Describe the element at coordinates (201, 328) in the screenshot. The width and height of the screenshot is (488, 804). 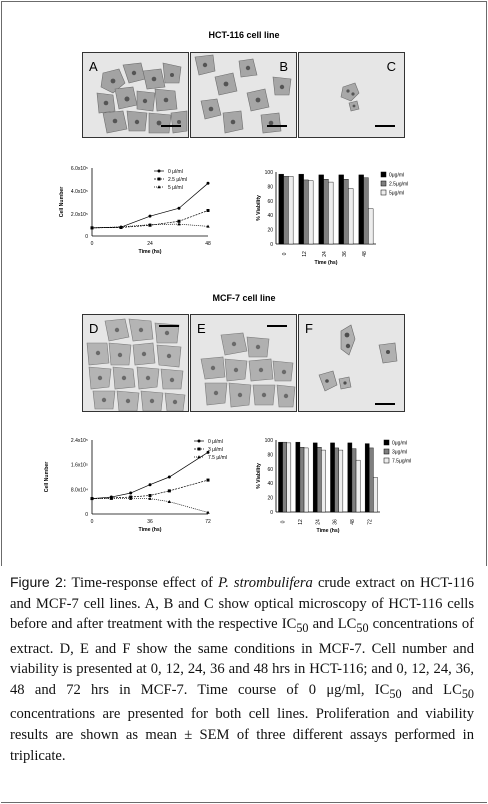
I see `panel-label-e: E` at that location.